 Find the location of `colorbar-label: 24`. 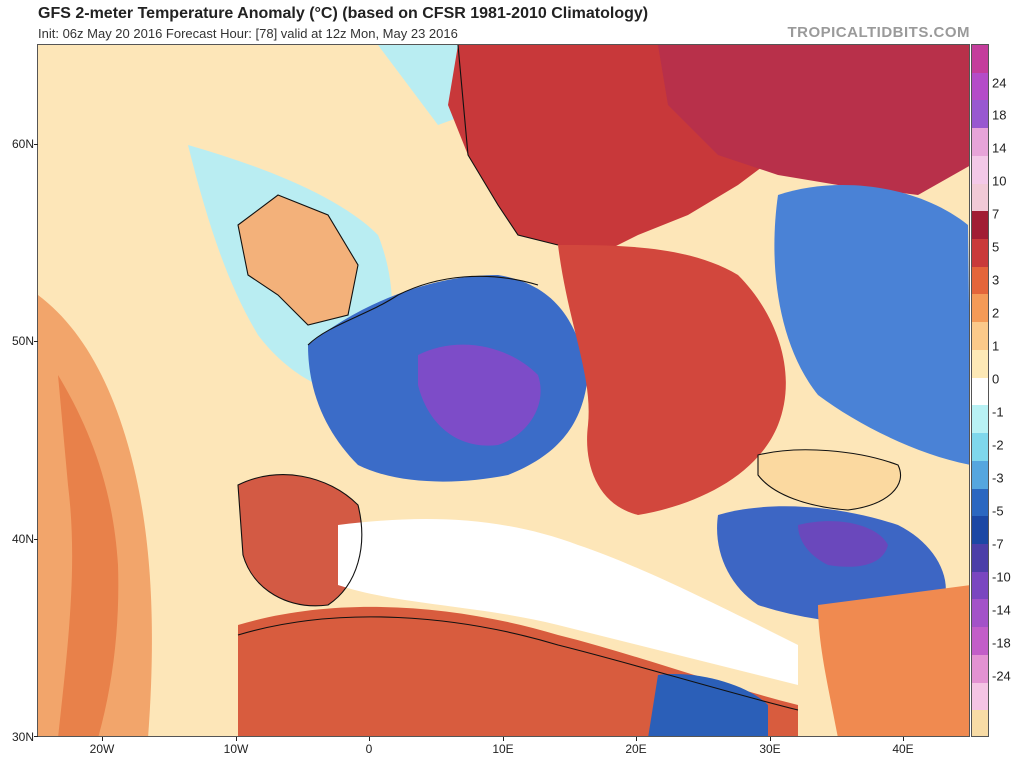

colorbar-label: 24 is located at coordinates (999, 83).